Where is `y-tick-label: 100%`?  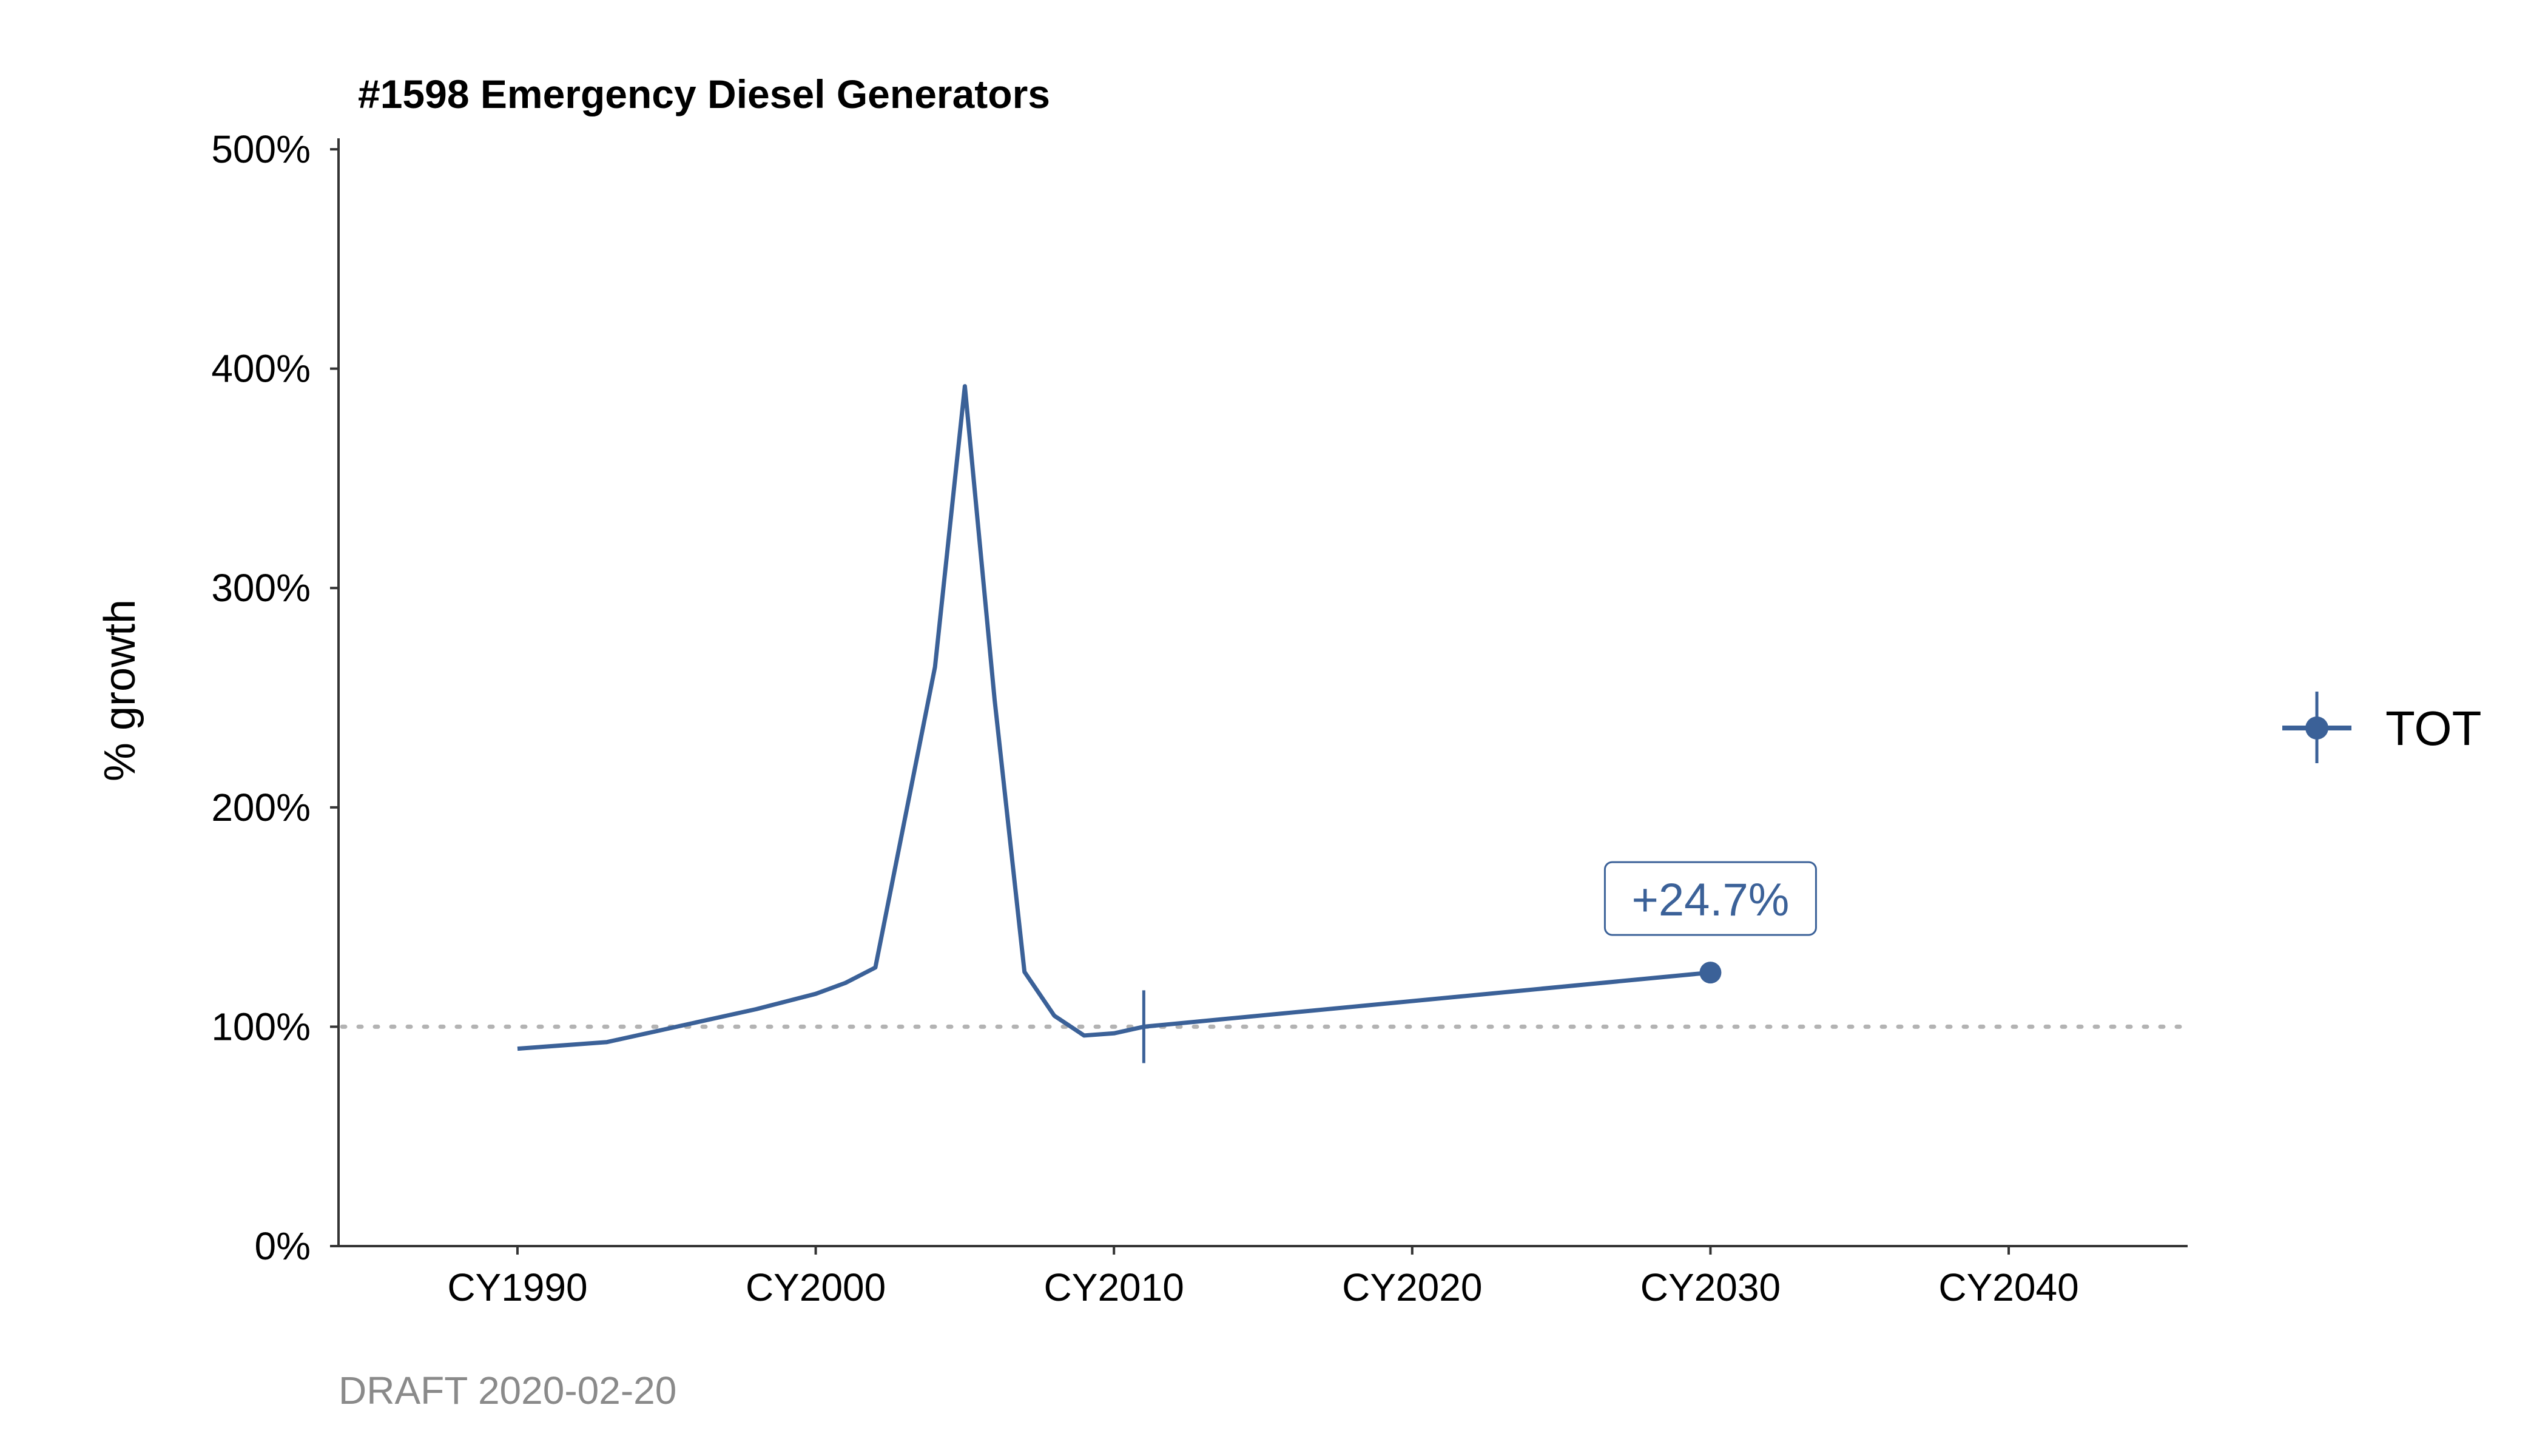
y-tick-label: 100% is located at coordinates (261, 1026).